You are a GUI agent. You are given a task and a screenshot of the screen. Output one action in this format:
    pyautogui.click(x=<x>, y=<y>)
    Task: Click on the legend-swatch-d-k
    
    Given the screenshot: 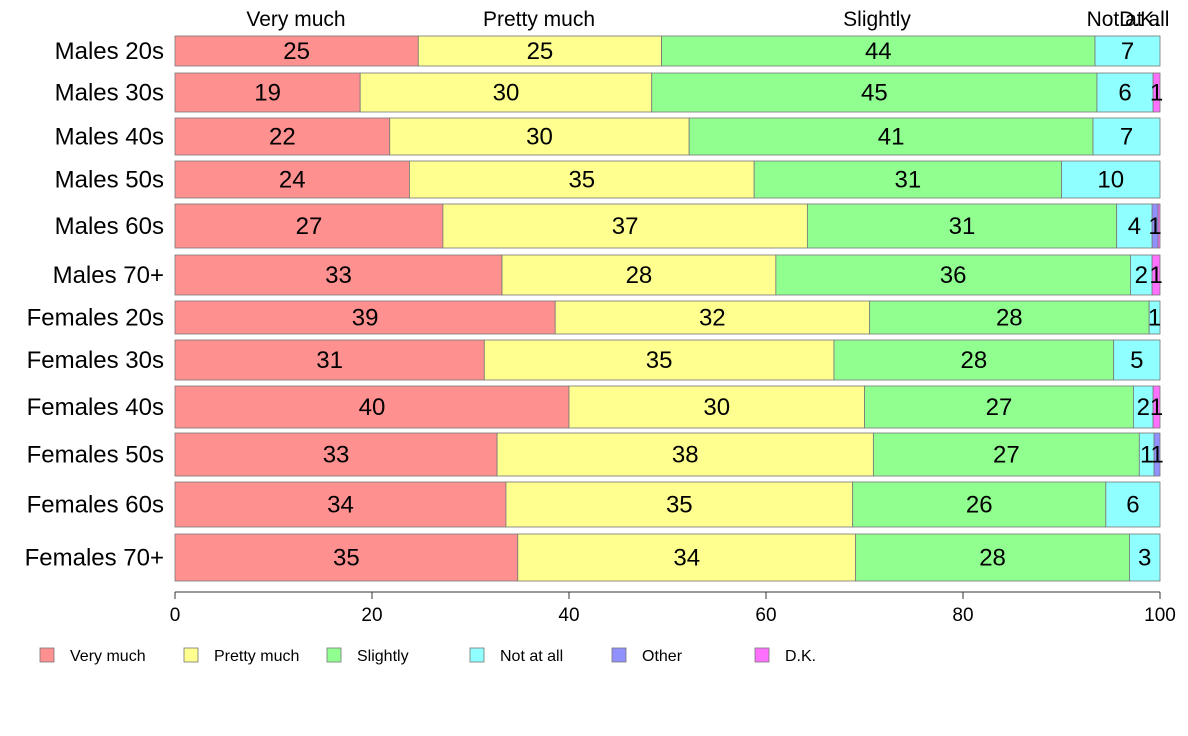 What is the action you would take?
    pyautogui.click(x=762, y=655)
    